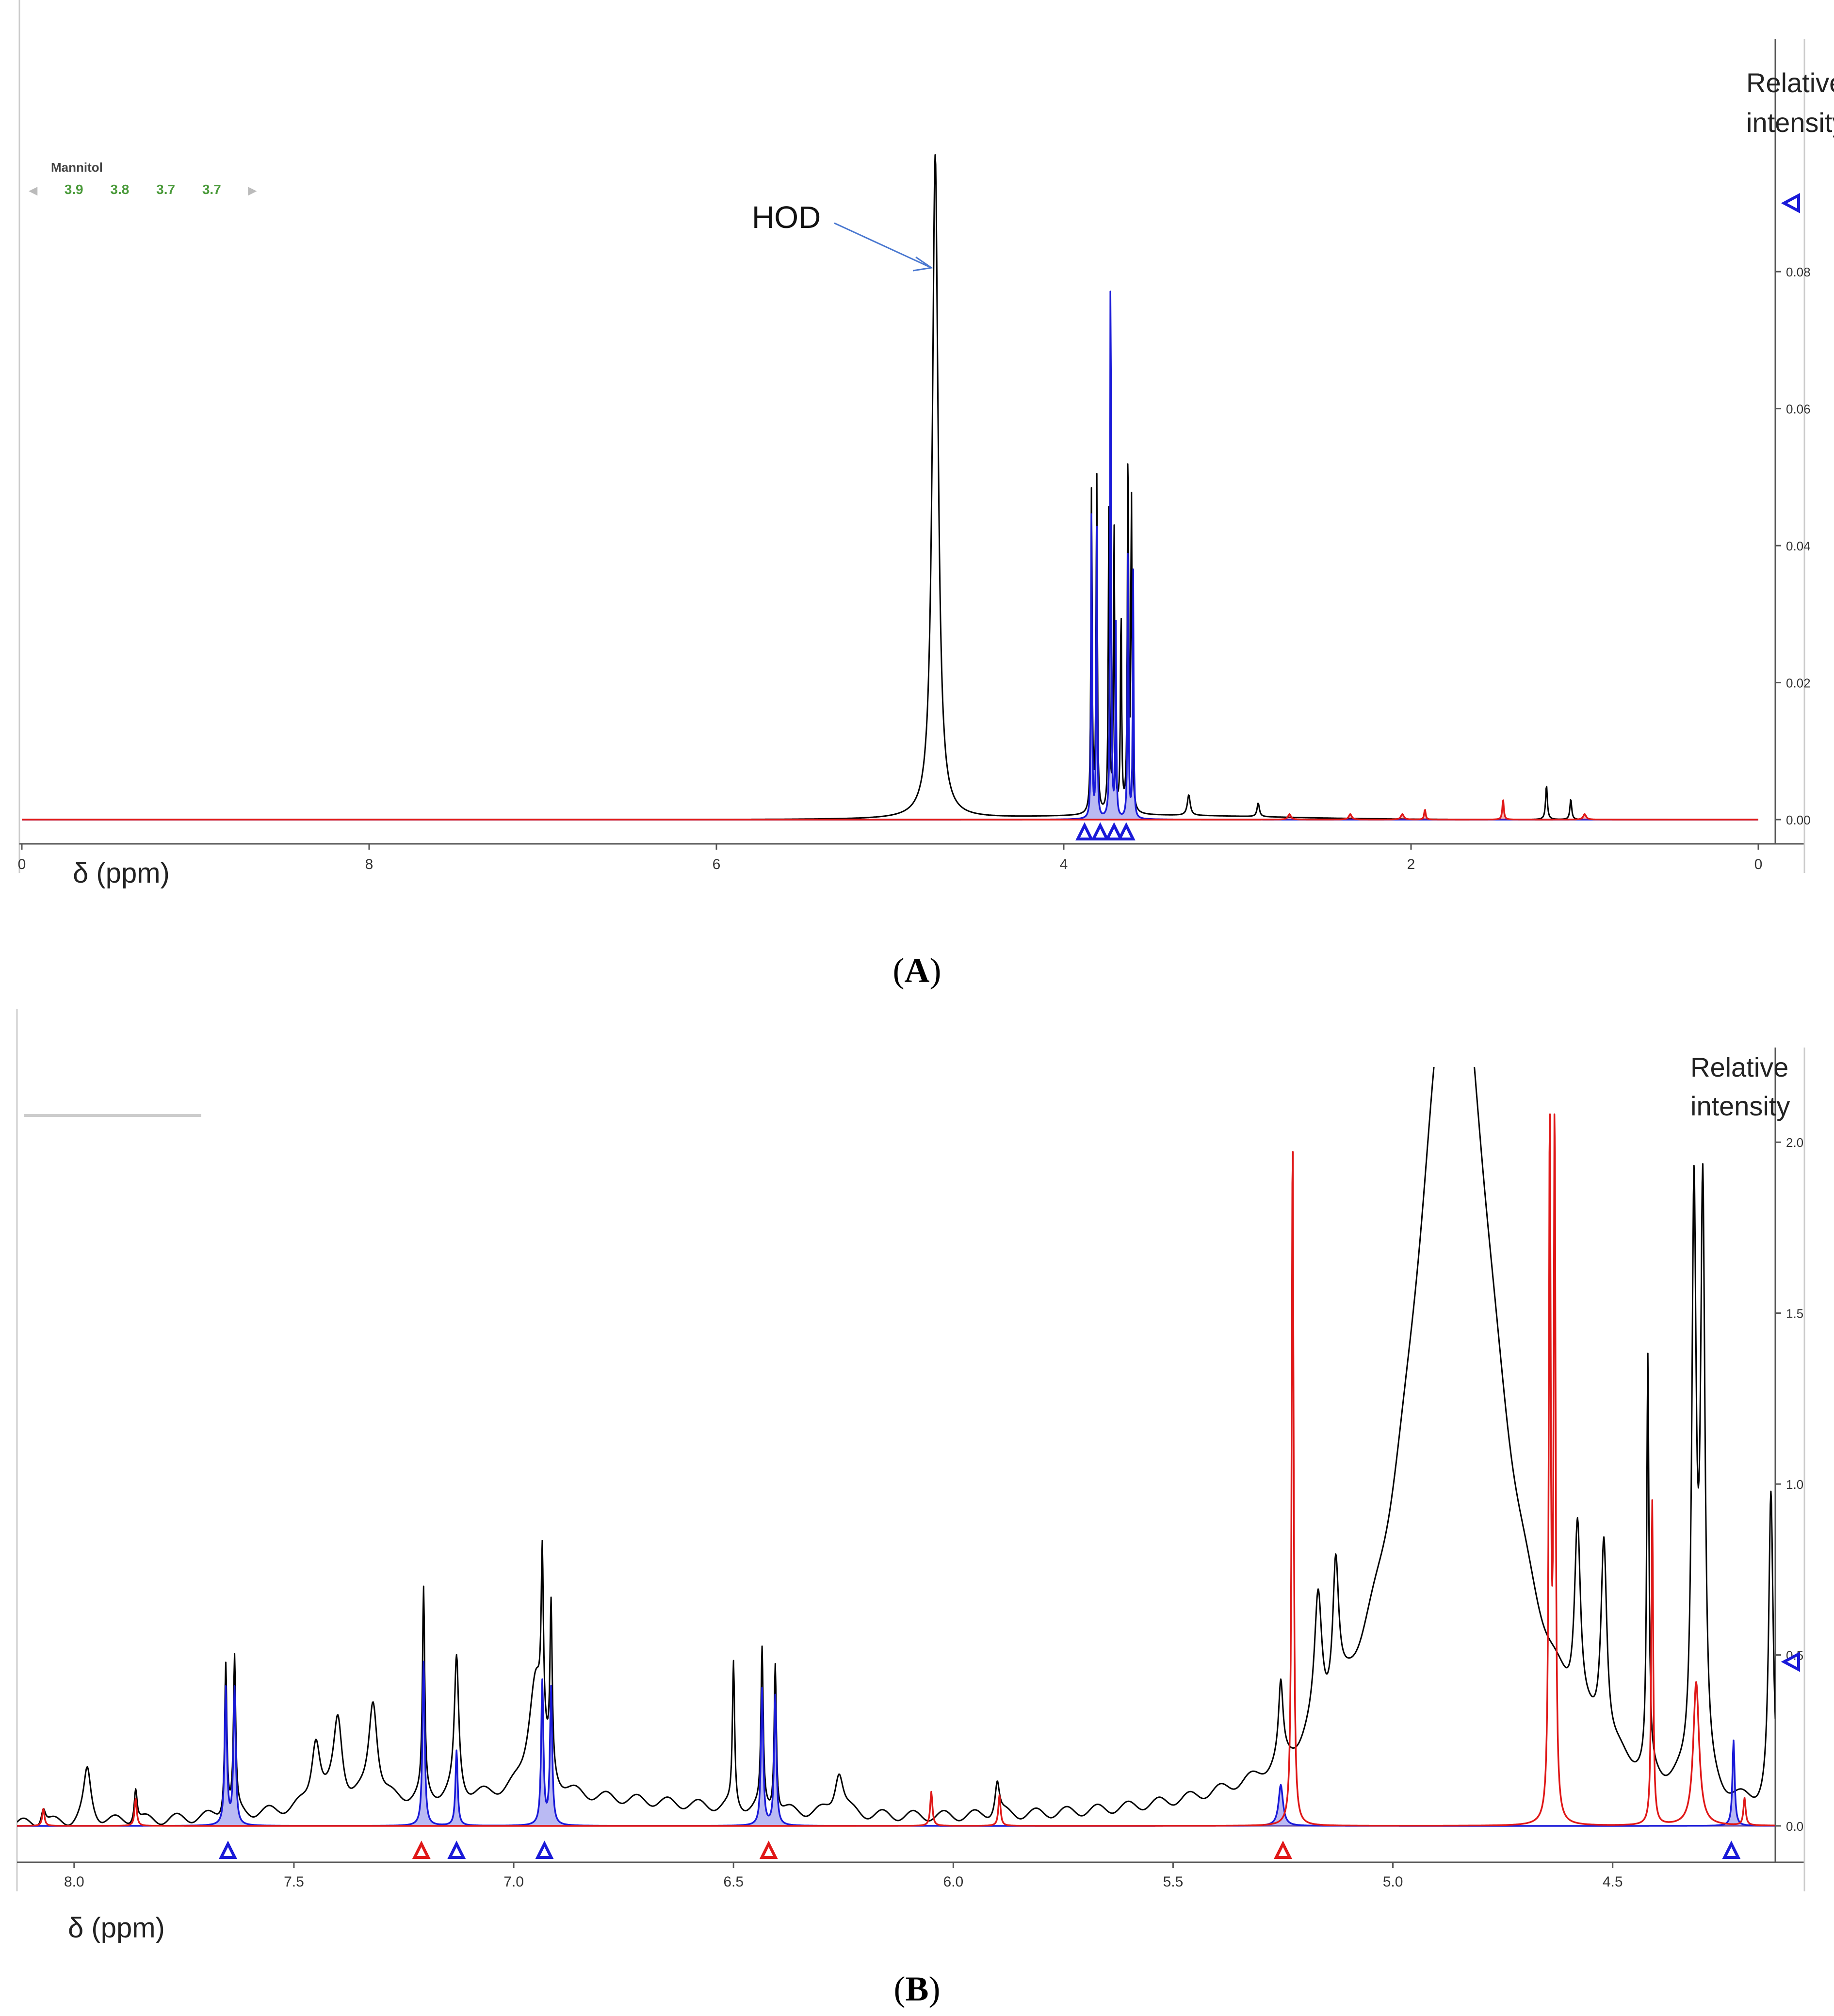 The width and height of the screenshot is (1834, 2016). What do you see at coordinates (1798, 546) in the screenshot?
I see `y-tick-label: 0.04` at bounding box center [1798, 546].